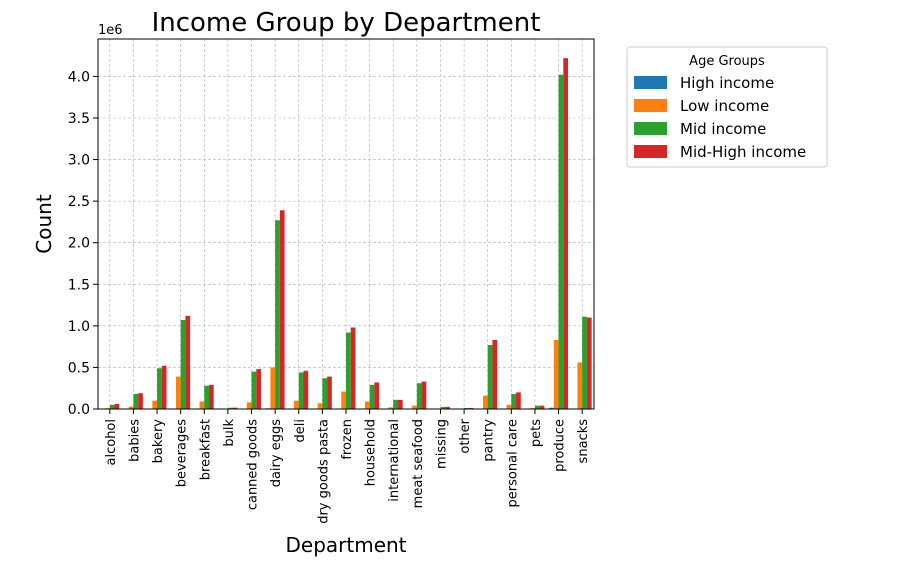  I want to click on x-tick-label: dry goods pasta, so click(323, 471).